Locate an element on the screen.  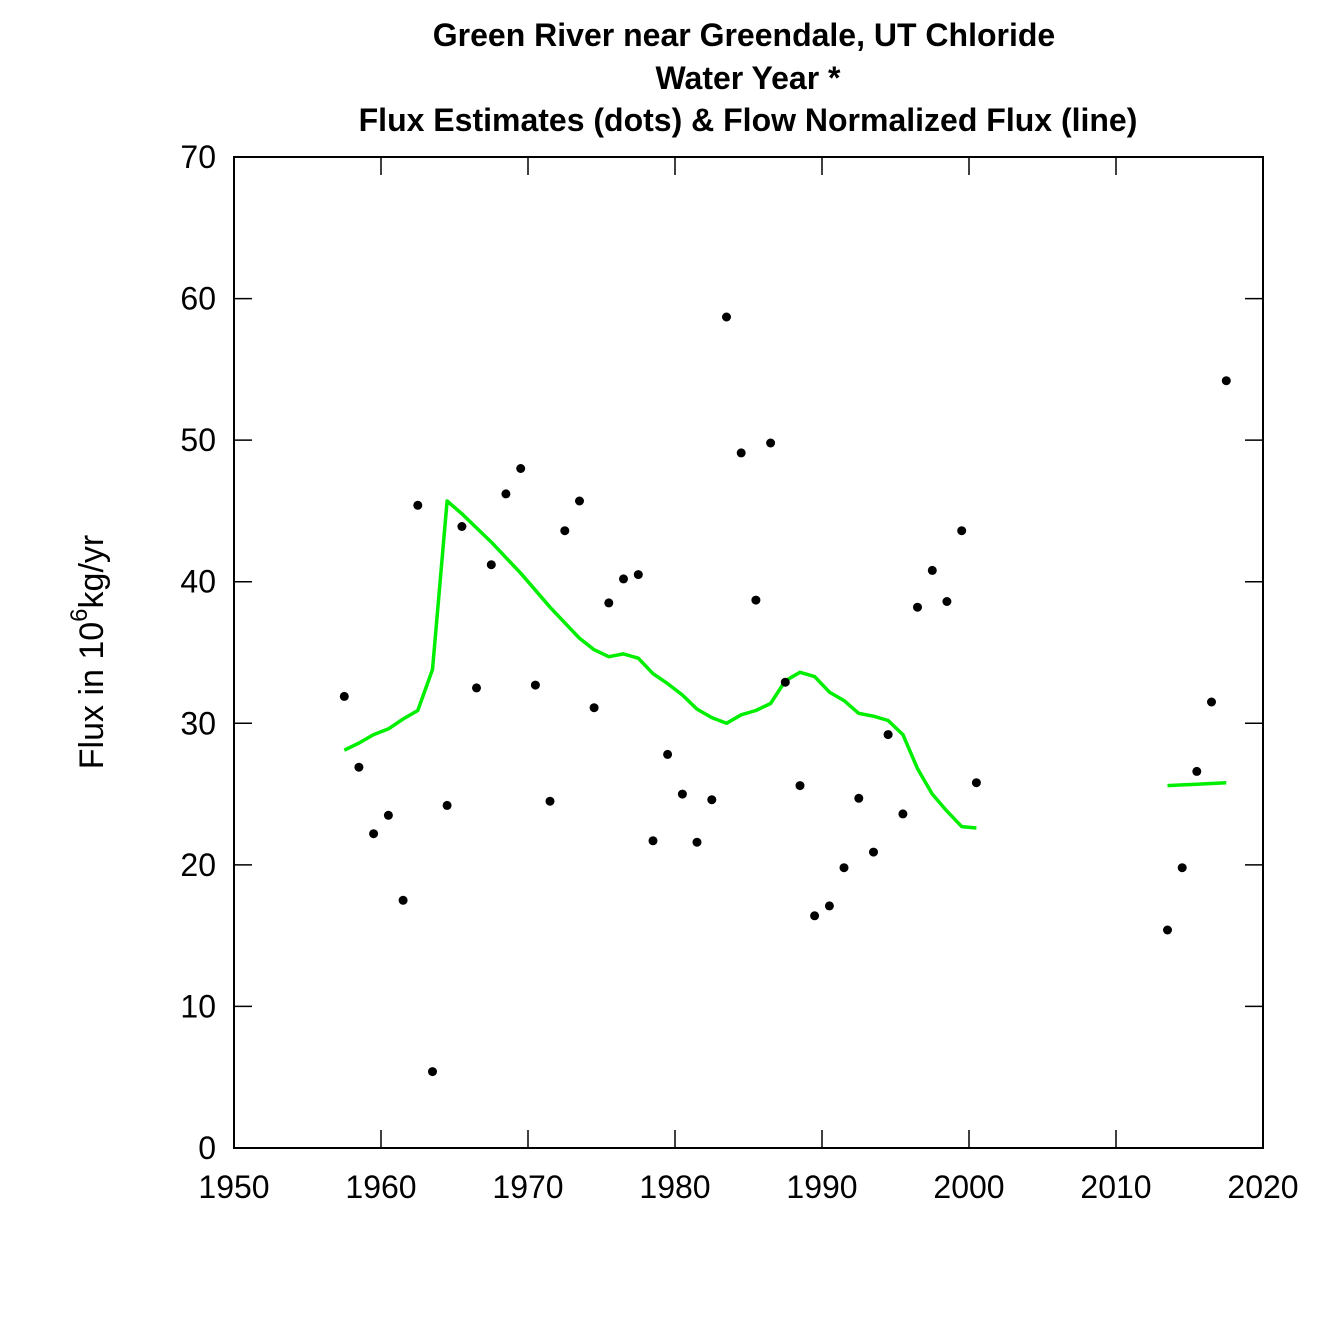
chart-title-line-1: Green River near Greendale, UT Chloride is located at coordinates (744, 35).